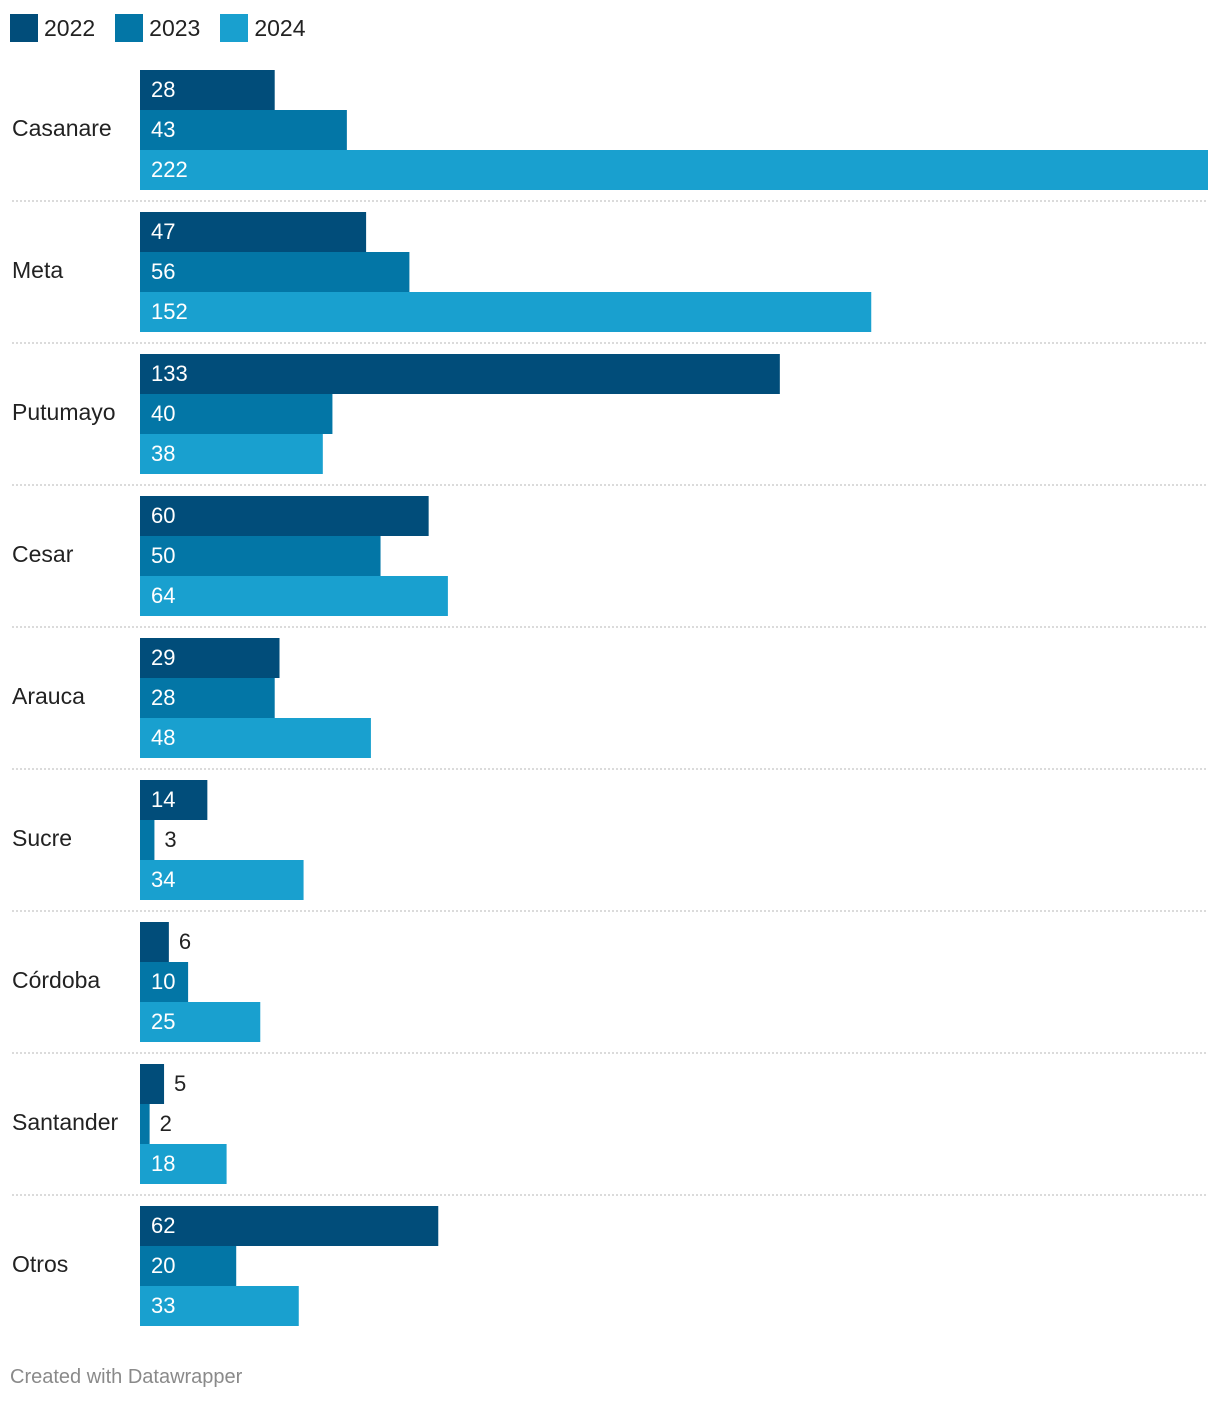 Image resolution: width=1220 pixels, height=1402 pixels. I want to click on value-label-putumayo-2024: 38, so click(163, 453).